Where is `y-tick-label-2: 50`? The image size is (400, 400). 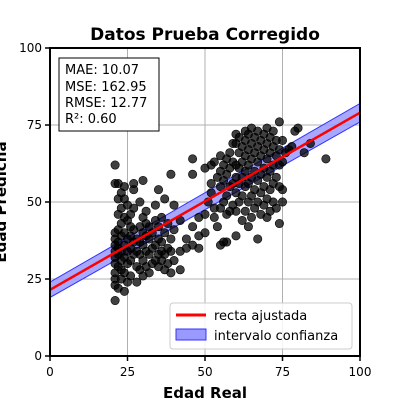
y-tick-label-2: 50 is located at coordinates (34, 202).